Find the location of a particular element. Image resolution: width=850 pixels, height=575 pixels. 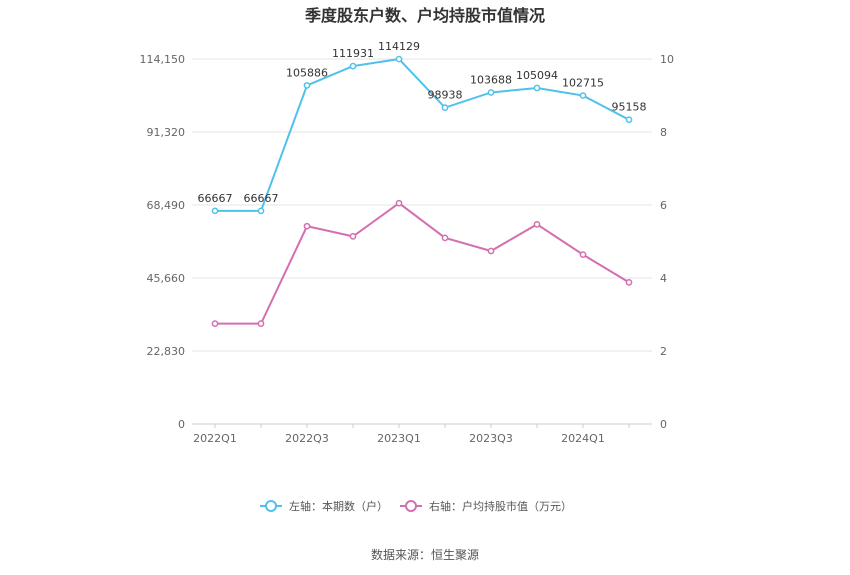

right-axis-tick-label: 2 is located at coordinates (663, 351).